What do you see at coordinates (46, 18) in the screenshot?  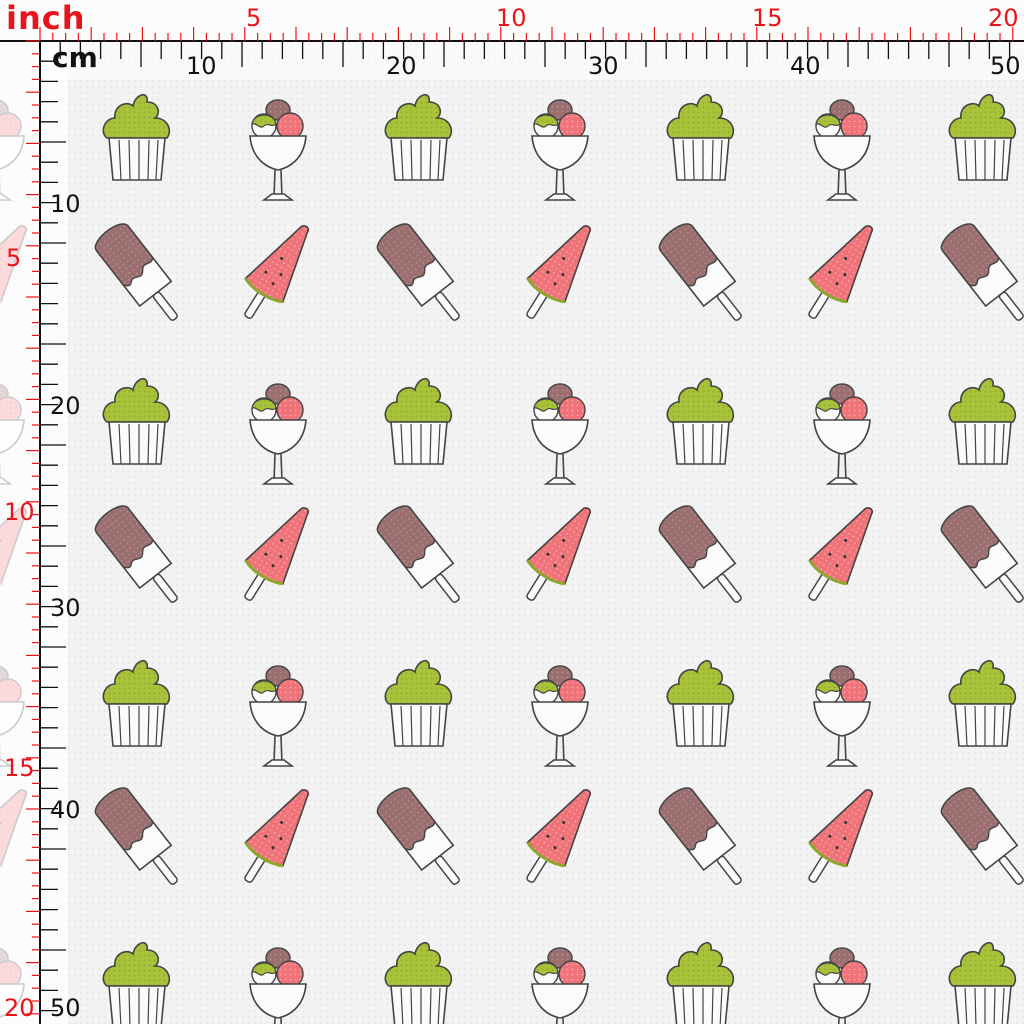 I see `inch-ruler-title: inch` at bounding box center [46, 18].